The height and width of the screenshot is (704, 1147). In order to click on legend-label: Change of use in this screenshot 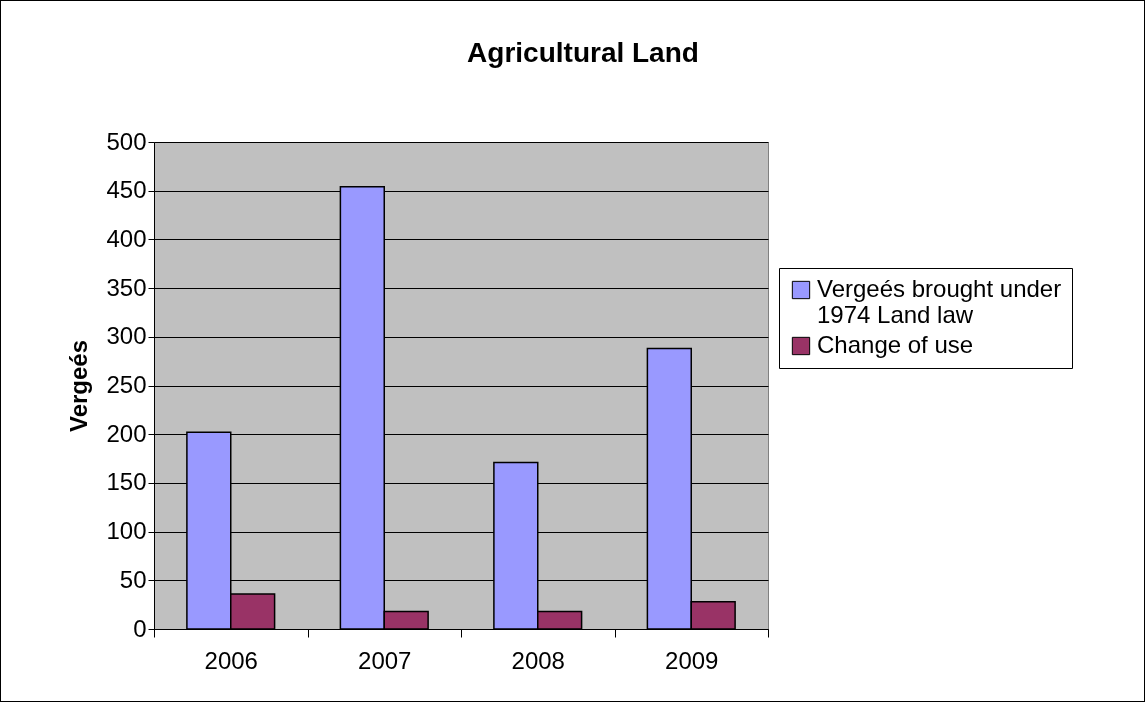, I will do `click(895, 344)`.